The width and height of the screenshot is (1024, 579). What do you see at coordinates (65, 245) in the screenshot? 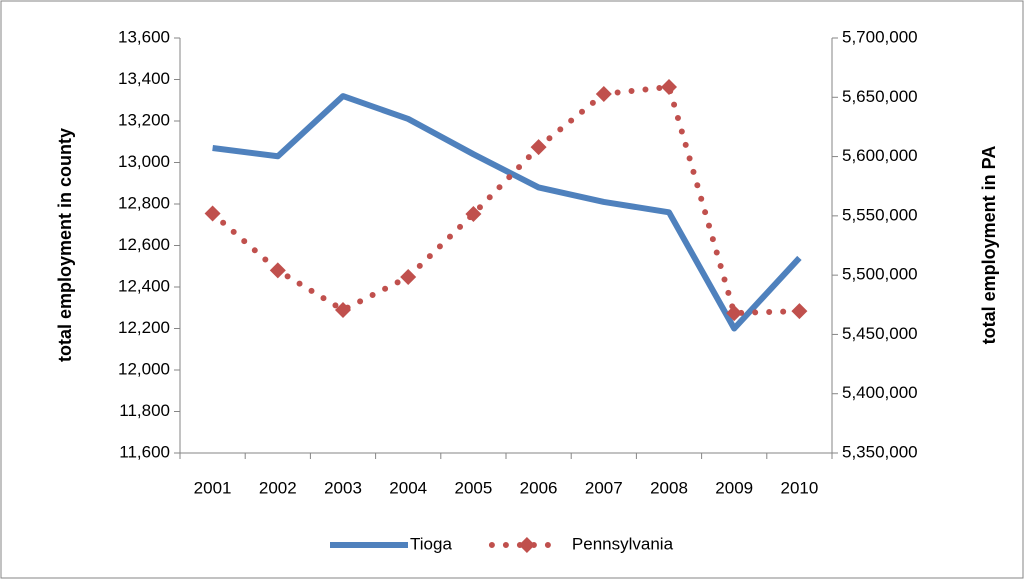
I see `y-axis-title: total employment in county` at bounding box center [65, 245].